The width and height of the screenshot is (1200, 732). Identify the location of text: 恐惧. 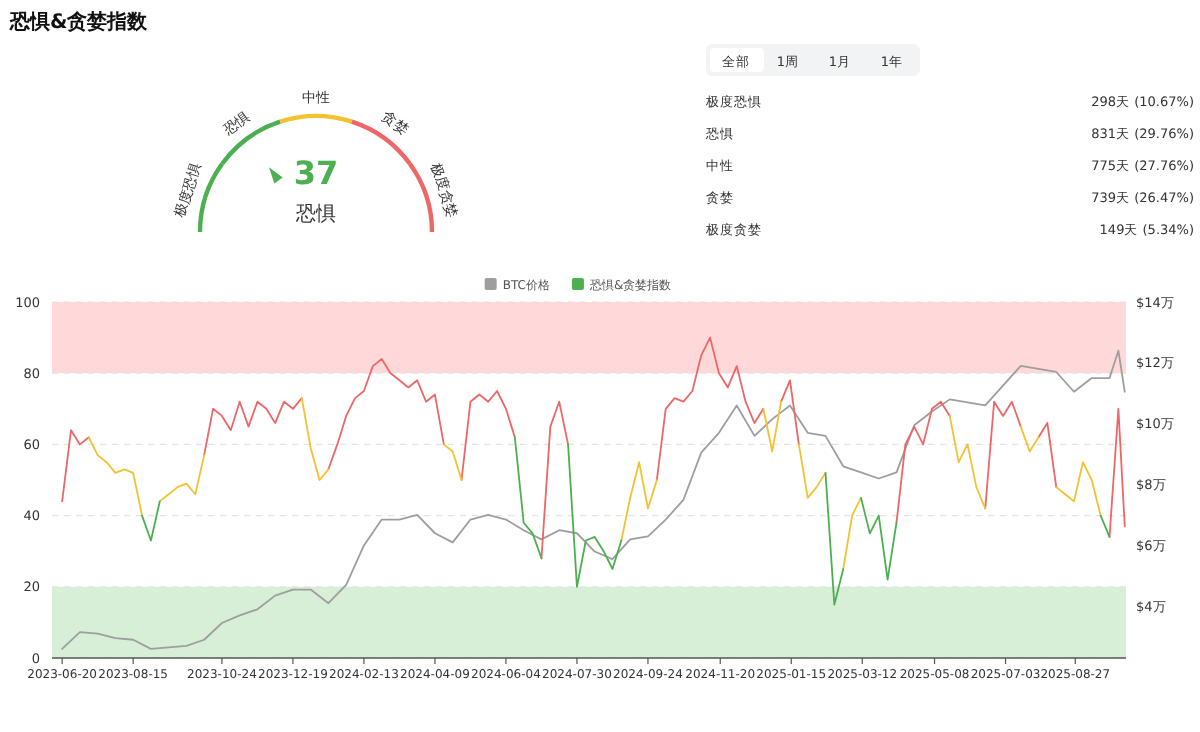
(316, 215).